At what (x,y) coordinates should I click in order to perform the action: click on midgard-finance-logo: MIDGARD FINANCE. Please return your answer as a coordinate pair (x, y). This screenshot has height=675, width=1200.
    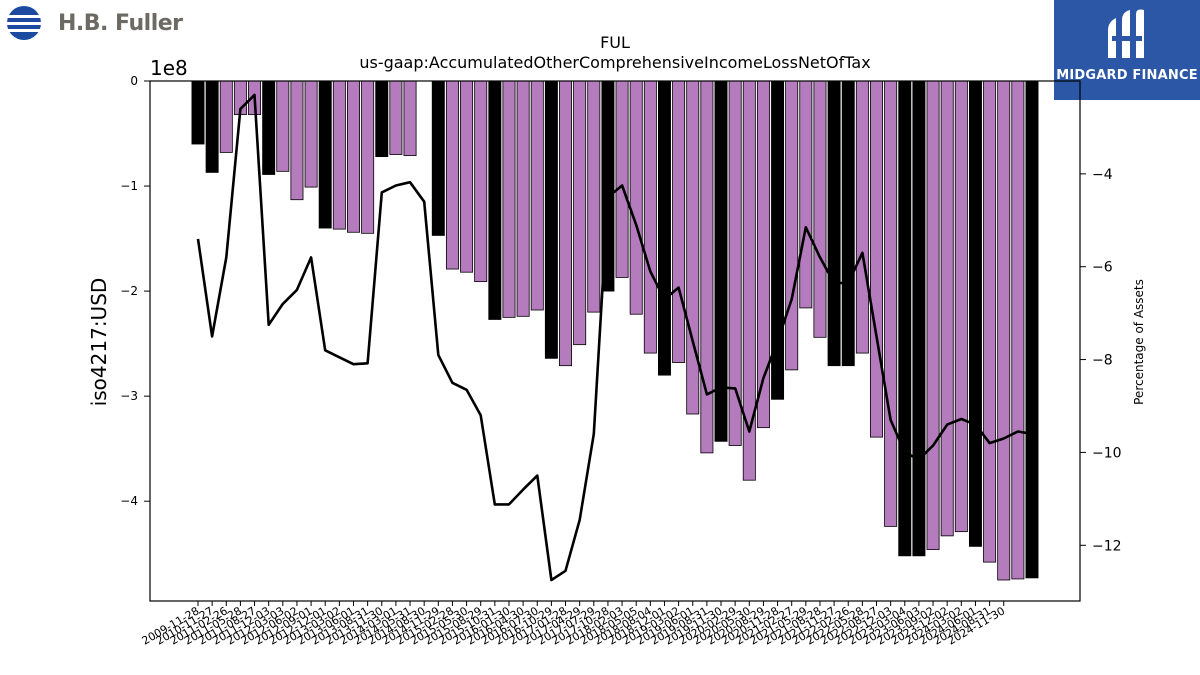
    Looking at the image, I should click on (1127, 50).